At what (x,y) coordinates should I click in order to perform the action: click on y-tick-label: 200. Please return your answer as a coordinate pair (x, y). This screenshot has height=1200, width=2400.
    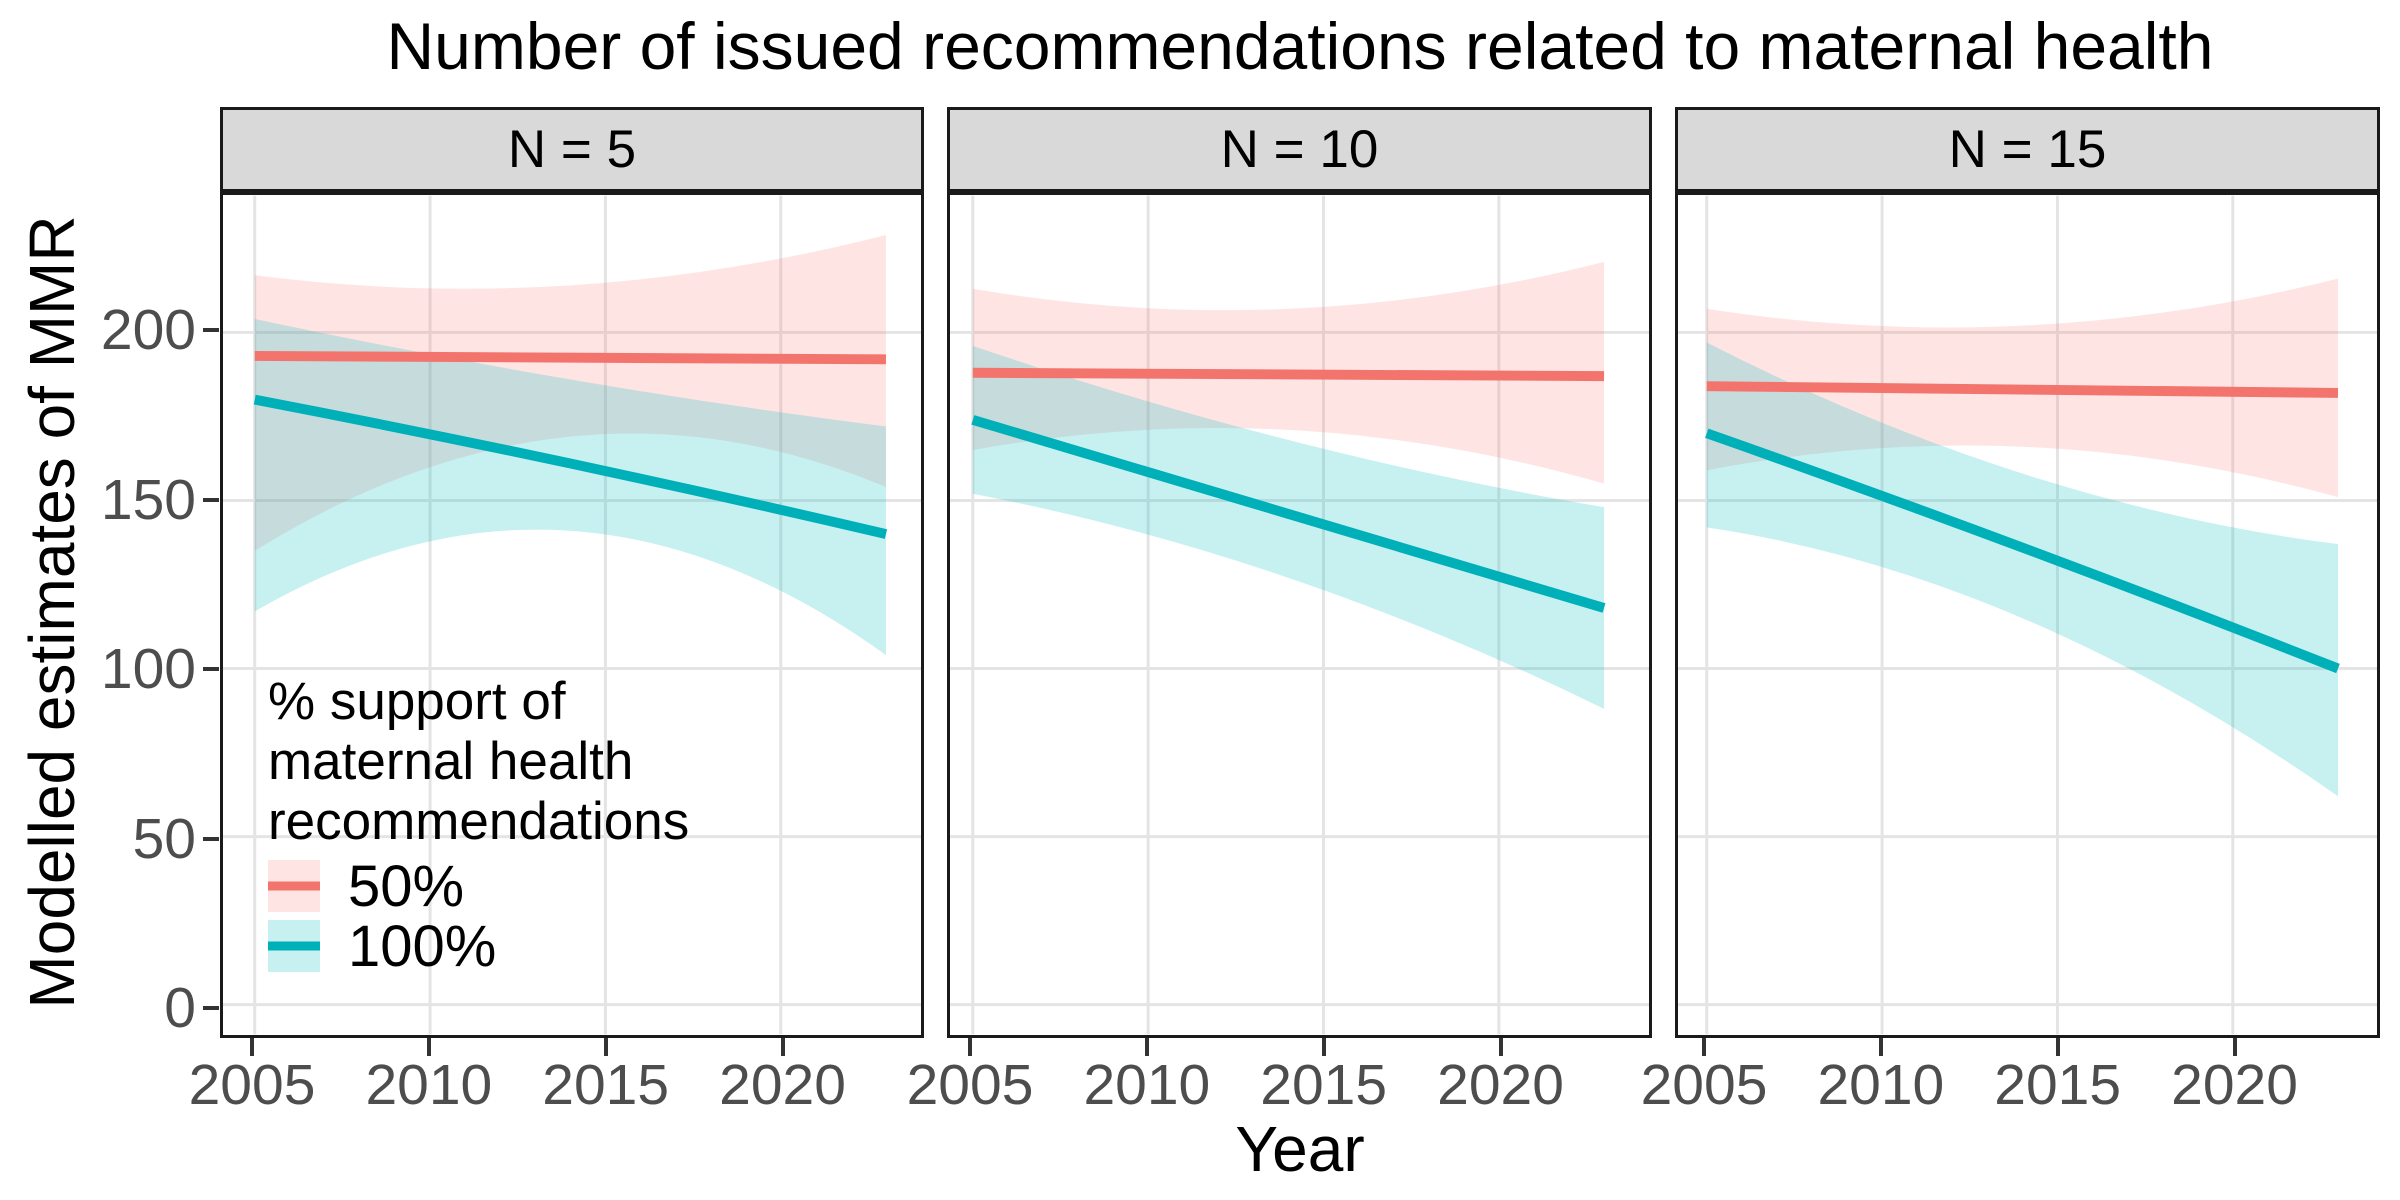
    Looking at the image, I should click on (148, 330).